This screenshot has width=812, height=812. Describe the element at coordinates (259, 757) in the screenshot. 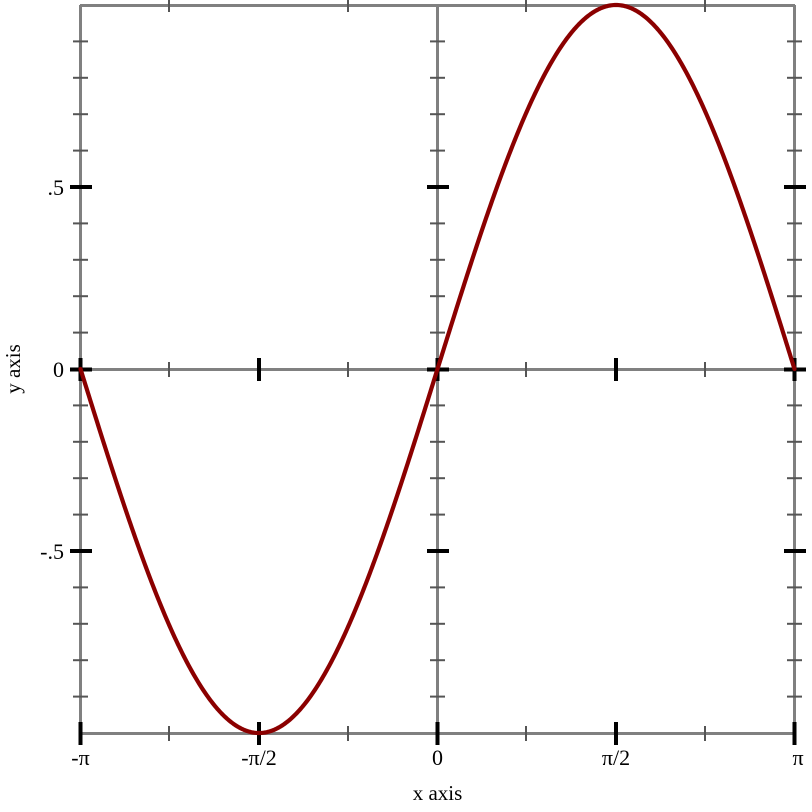

I see `x-tick-label-neg-half-pi: -π/2` at that location.